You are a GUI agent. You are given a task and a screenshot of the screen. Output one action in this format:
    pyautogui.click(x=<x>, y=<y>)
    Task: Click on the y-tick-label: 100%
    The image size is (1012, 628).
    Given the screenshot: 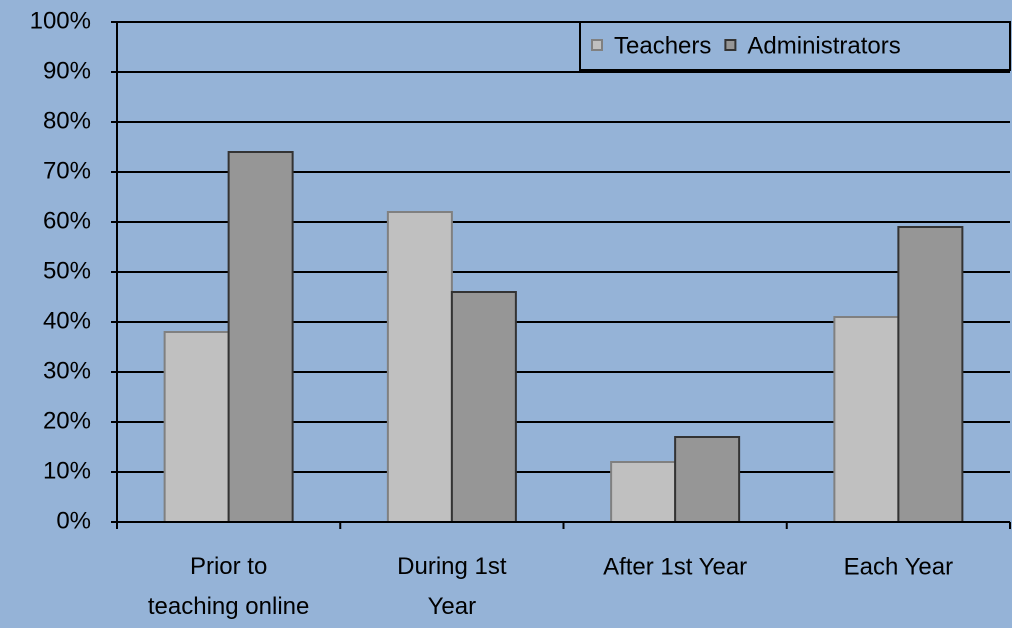 What is the action you would take?
    pyautogui.click(x=60, y=20)
    